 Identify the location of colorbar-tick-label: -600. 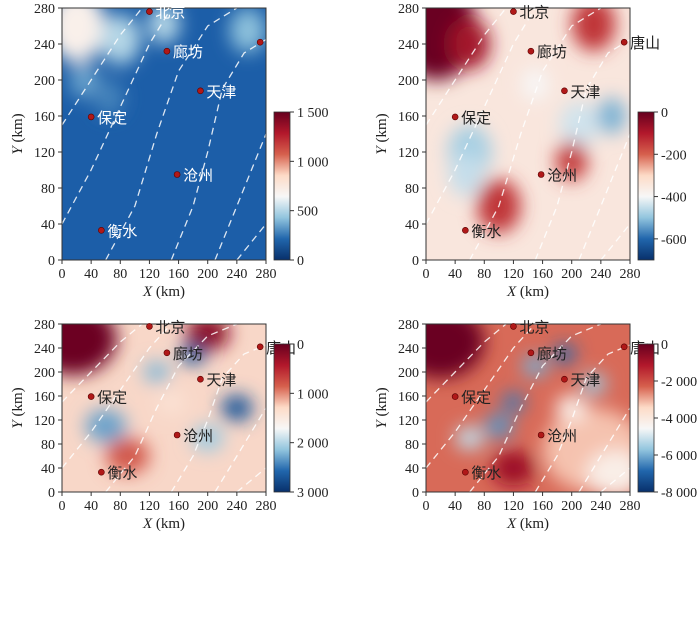
(674, 240).